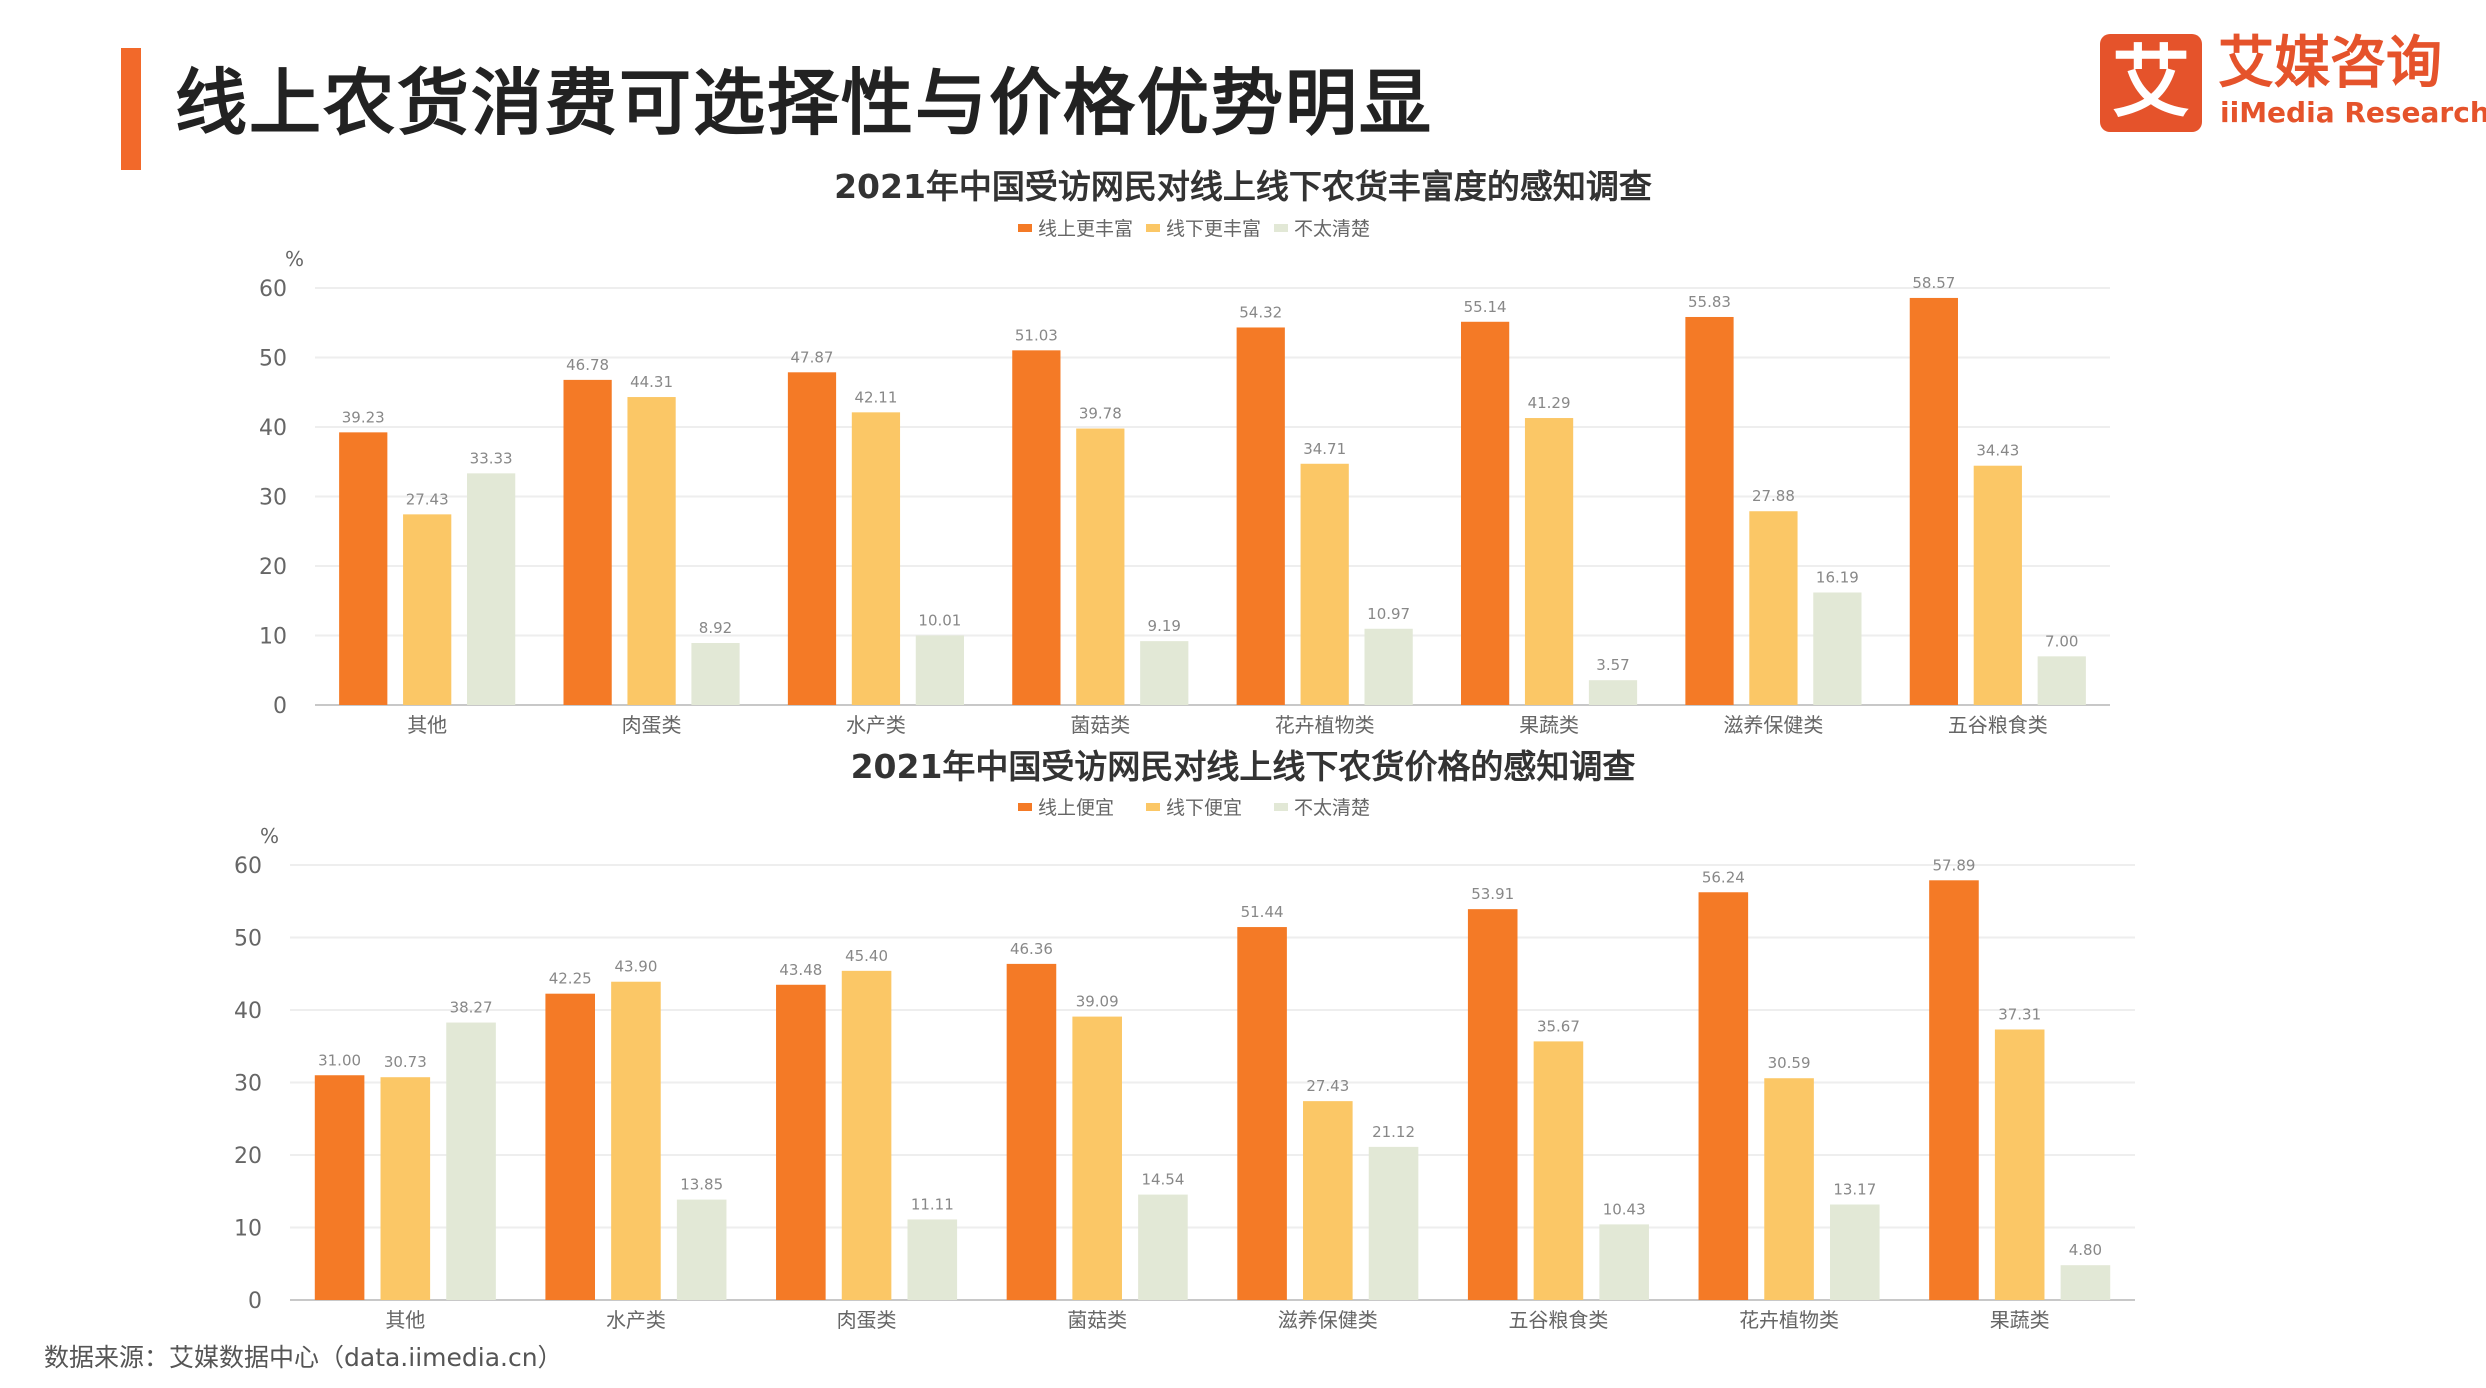 The height and width of the screenshot is (1388, 2486). Describe the element at coordinates (1097, 1002) in the screenshot. I see `data-label: 39.09` at that location.